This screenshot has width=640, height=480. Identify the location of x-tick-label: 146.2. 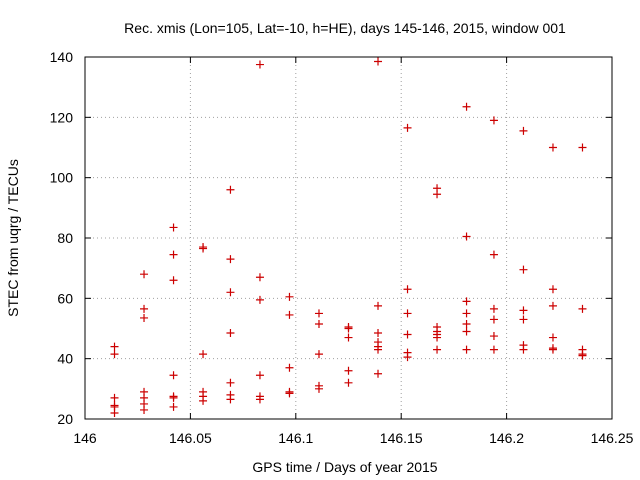
(506, 438).